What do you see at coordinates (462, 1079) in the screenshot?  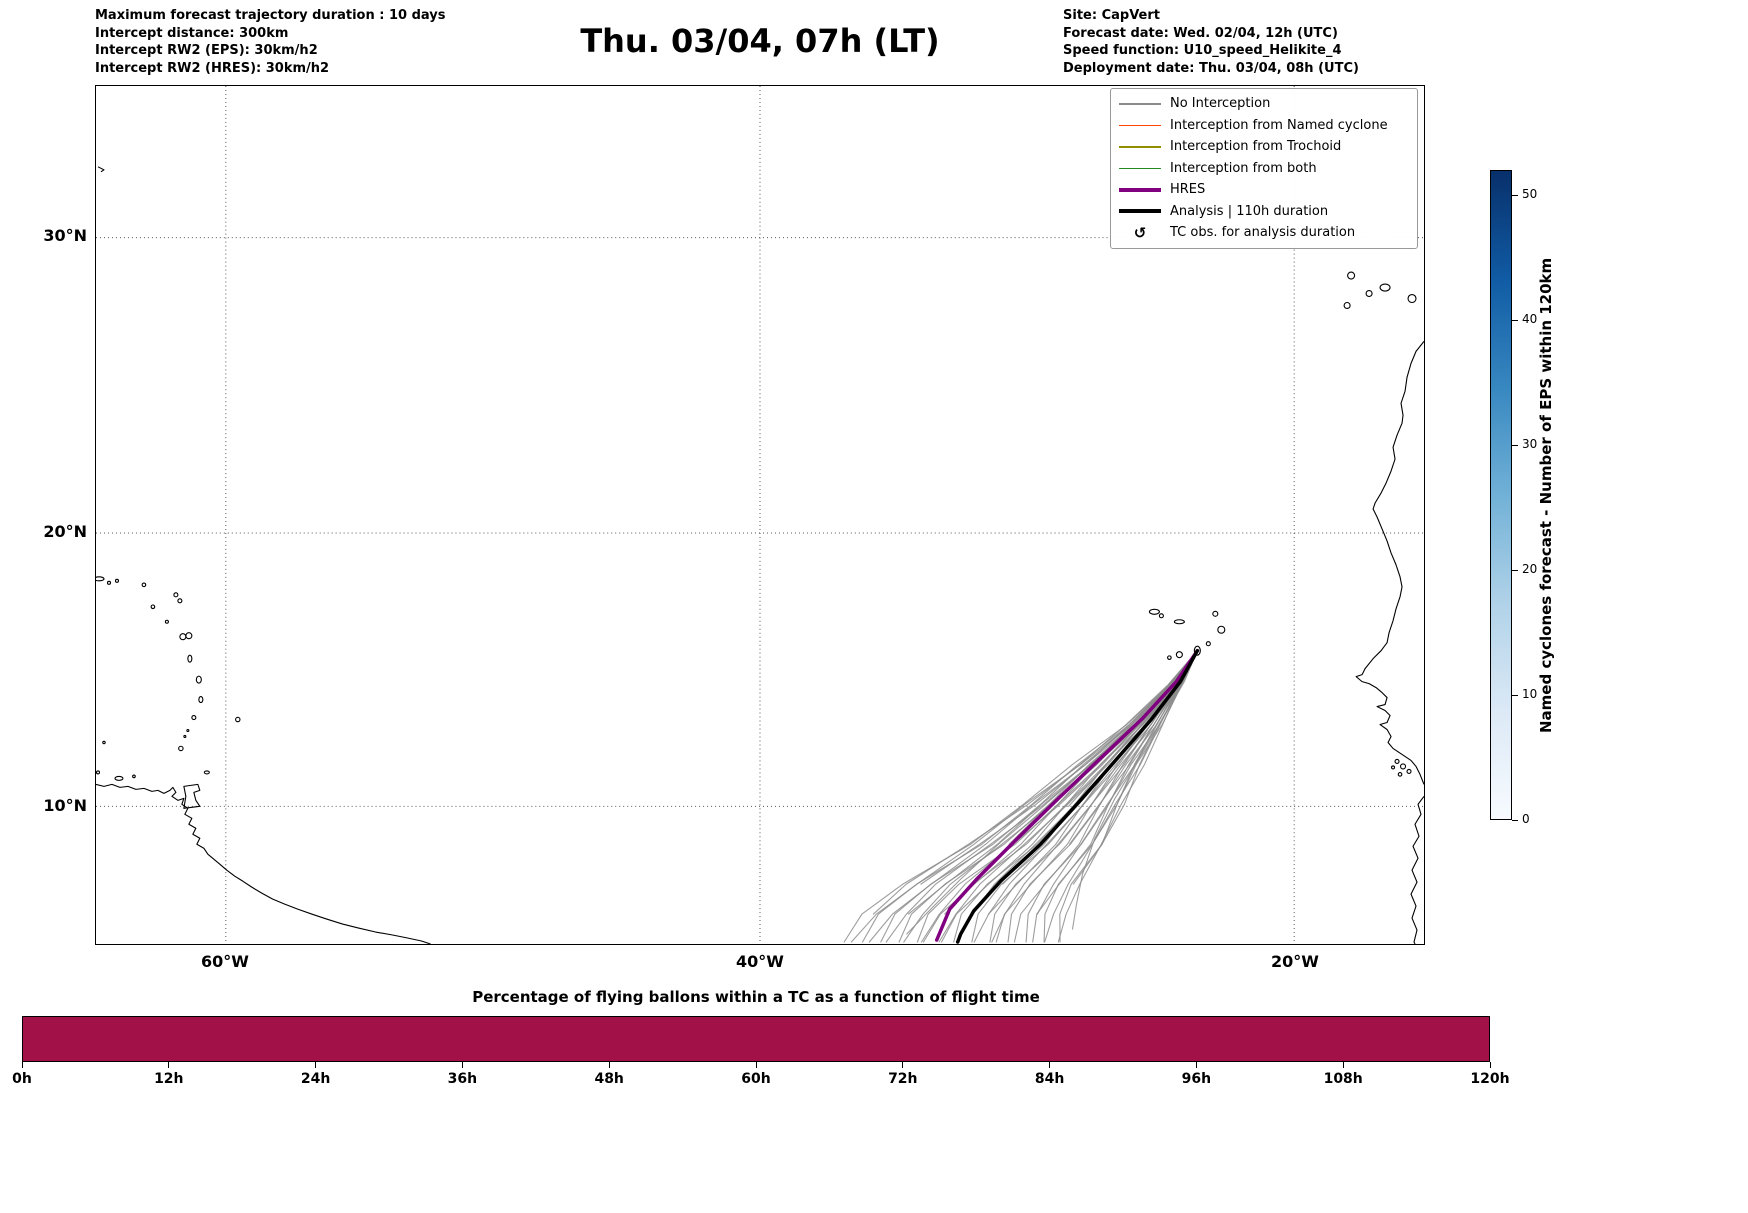 I see `x-axis-tick-label: 36h` at bounding box center [462, 1079].